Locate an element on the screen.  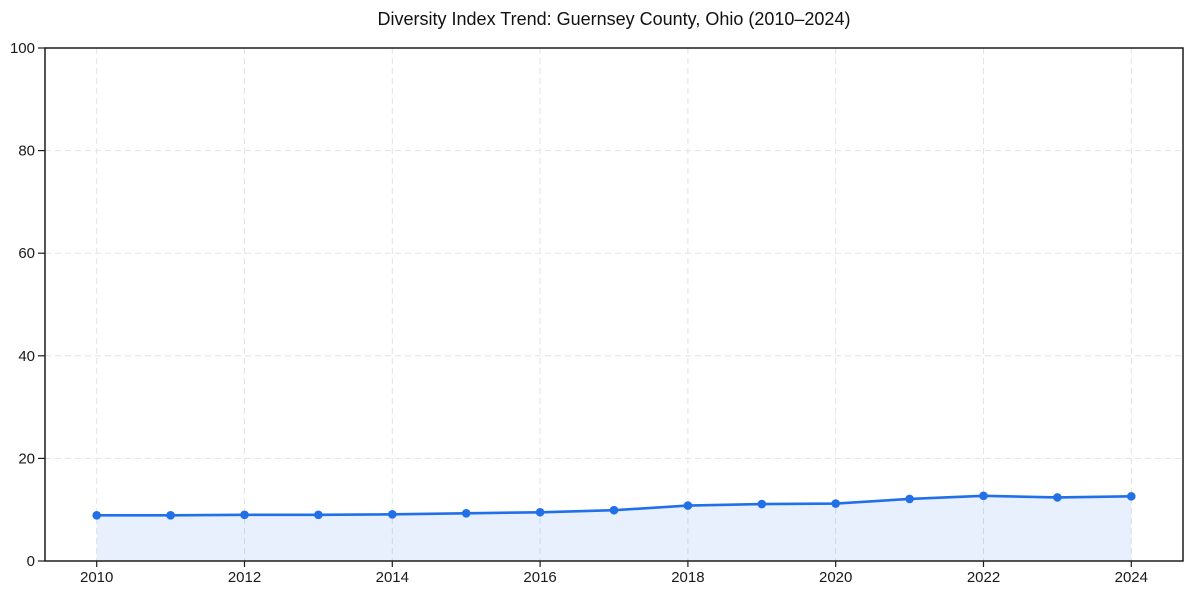
y-tick-label: 0 is located at coordinates (31, 561).